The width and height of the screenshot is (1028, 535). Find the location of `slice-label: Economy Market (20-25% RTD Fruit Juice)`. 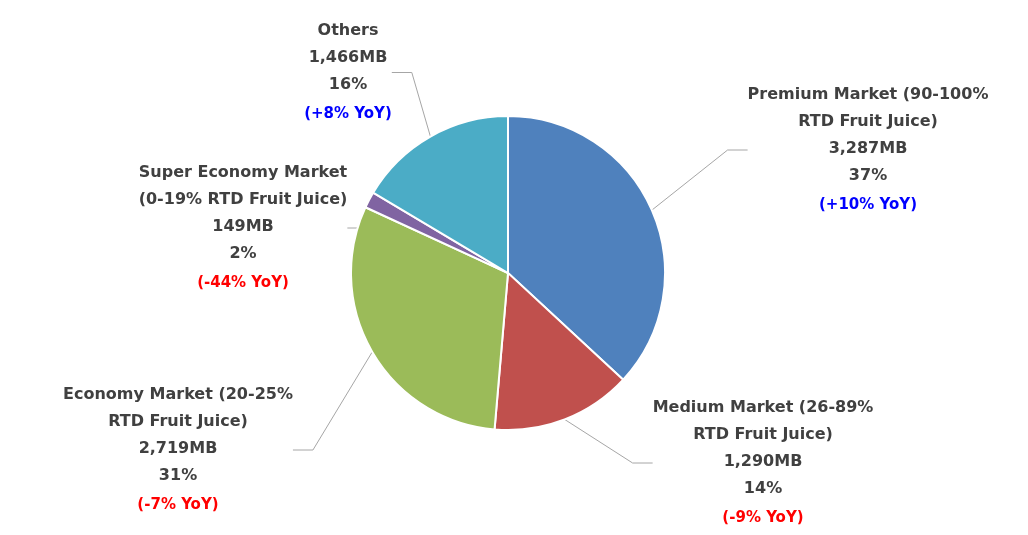

slice-label: Economy Market (20-25% RTD Fruit Juice) is located at coordinates (178, 407).